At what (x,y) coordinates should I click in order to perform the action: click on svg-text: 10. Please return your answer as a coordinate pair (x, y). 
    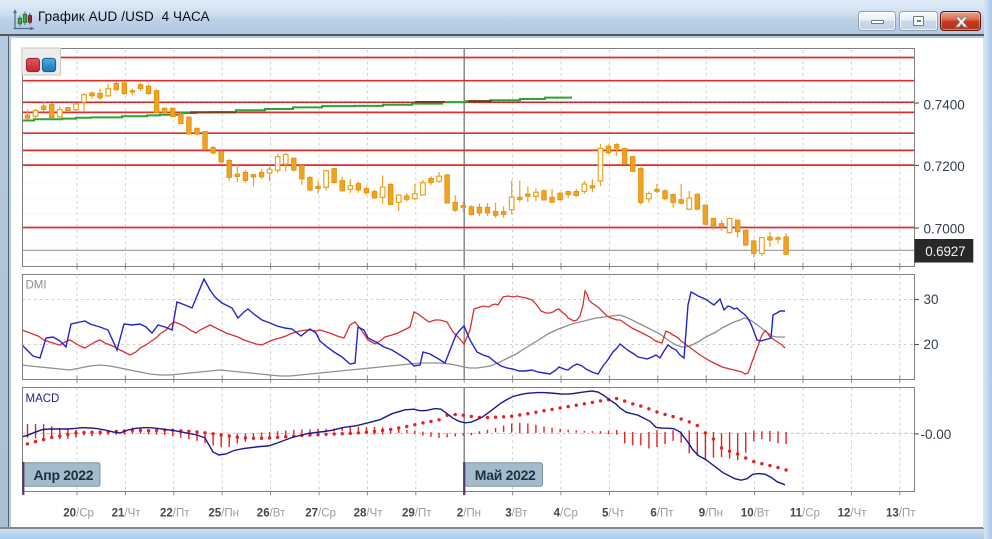
    Looking at the image, I should click on (747, 514).